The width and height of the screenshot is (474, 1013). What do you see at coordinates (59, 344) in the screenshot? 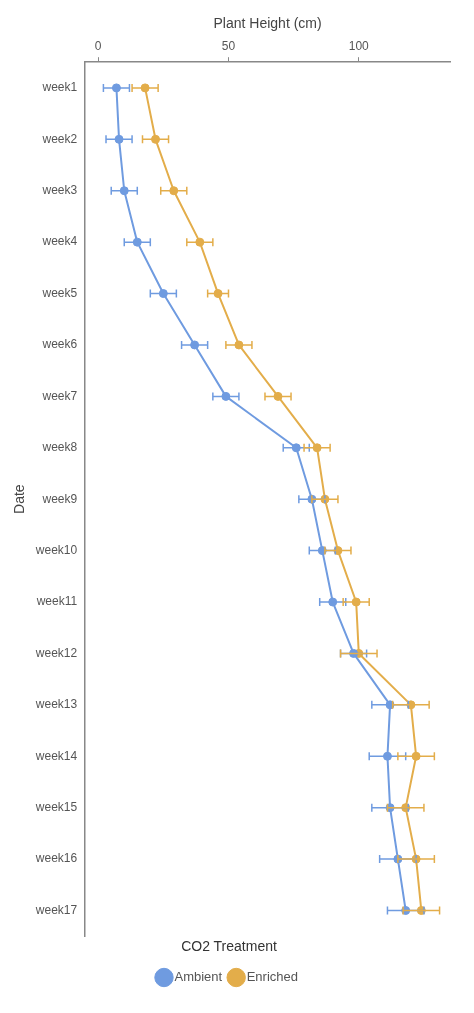
I see `y-tick-label: week6` at bounding box center [59, 344].